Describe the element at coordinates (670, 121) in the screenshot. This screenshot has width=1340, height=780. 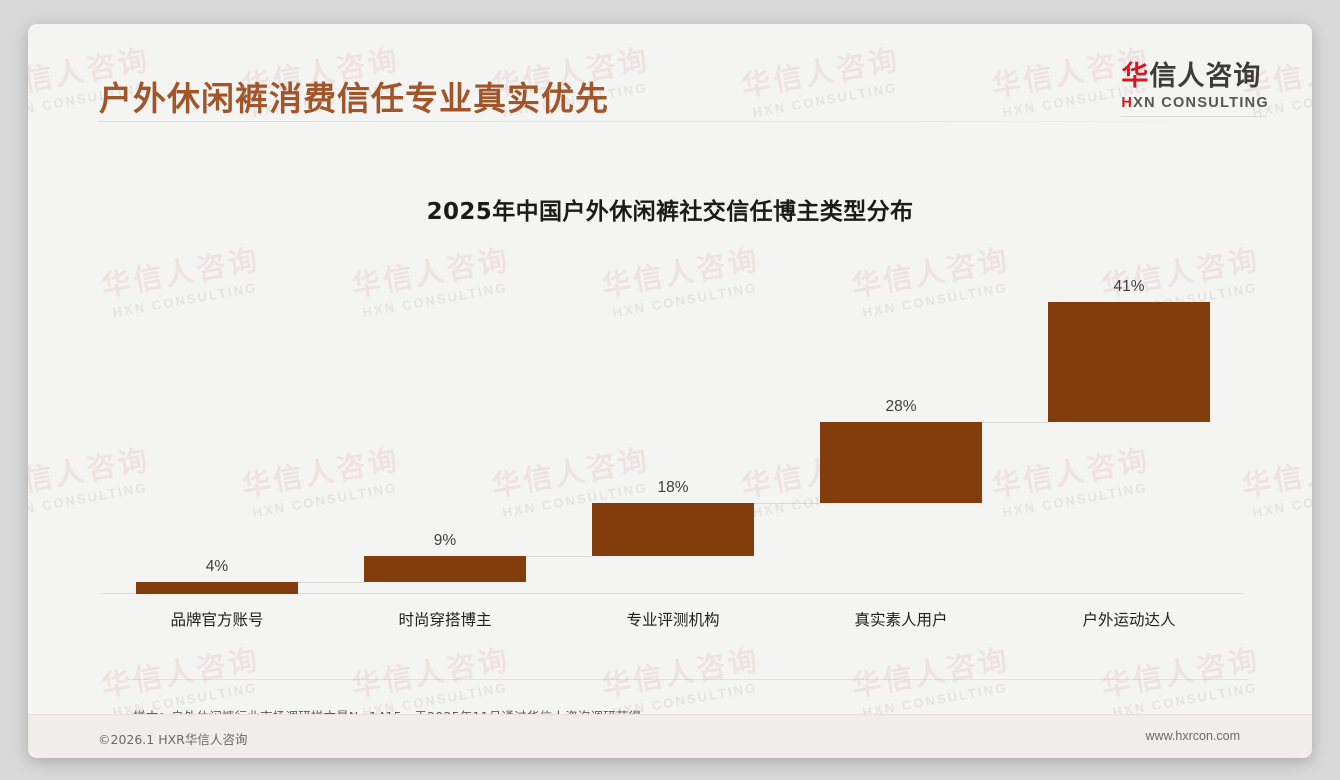
I see `header-divider` at that location.